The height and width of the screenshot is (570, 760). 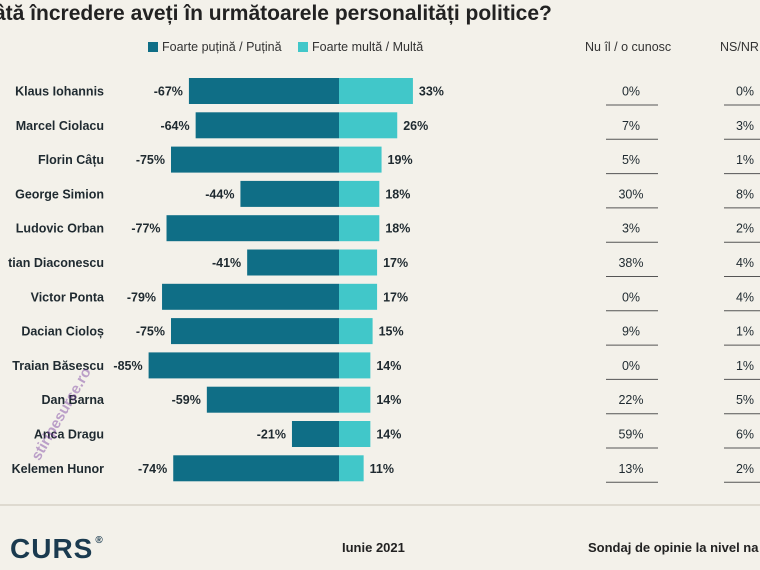 I want to click on data-label-negative: -59%, so click(x=186, y=400).